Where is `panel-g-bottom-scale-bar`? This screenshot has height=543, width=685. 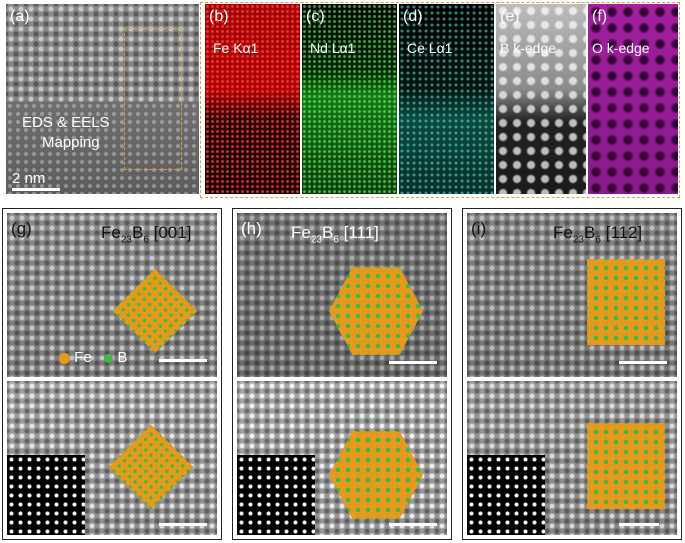 panel-g-bottom-scale-bar is located at coordinates (183, 524).